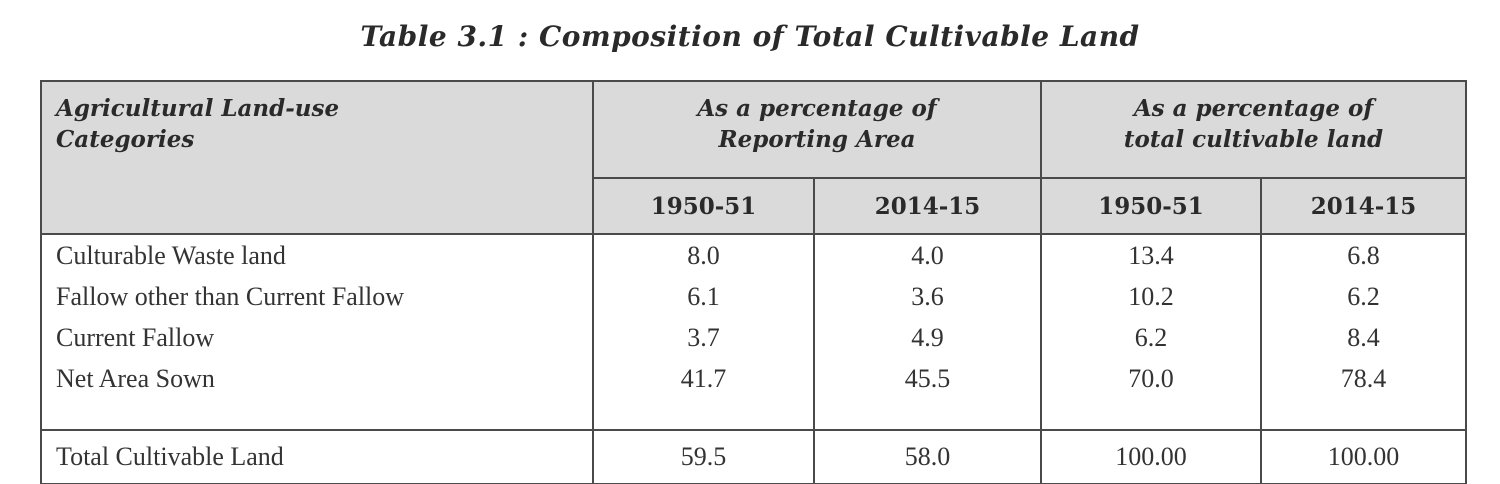 The height and width of the screenshot is (484, 1500). I want to click on table-cell: 8.4, so click(1363, 337).